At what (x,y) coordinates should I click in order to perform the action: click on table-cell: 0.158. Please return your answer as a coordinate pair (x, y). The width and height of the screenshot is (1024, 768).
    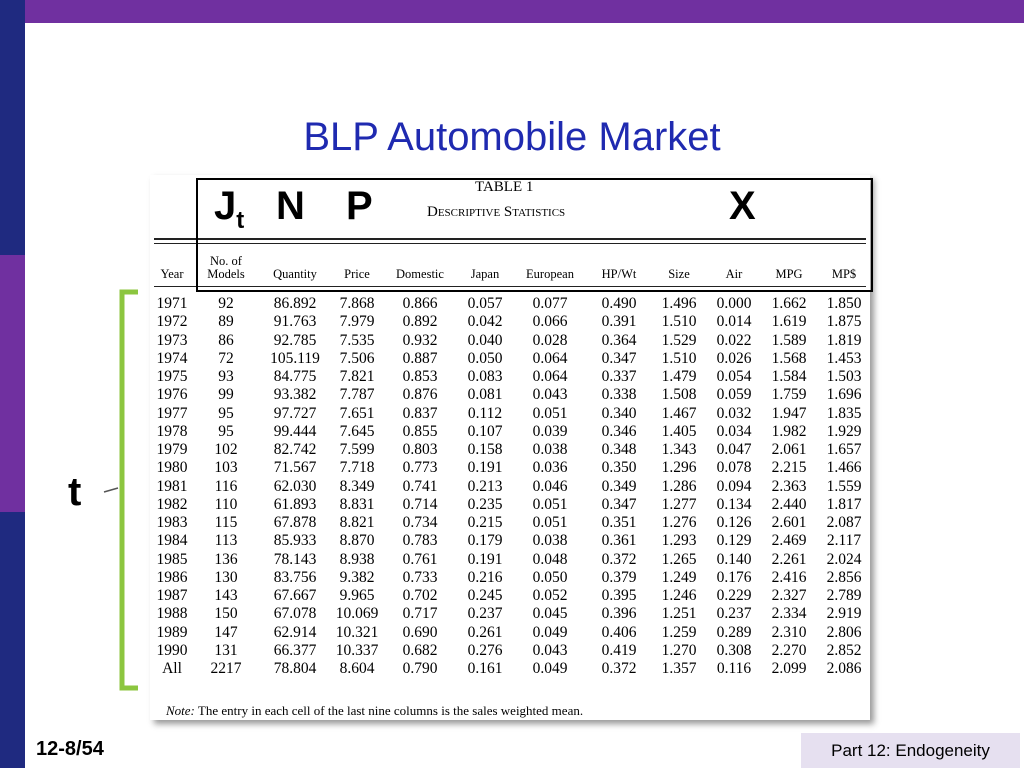
    Looking at the image, I should click on (485, 449).